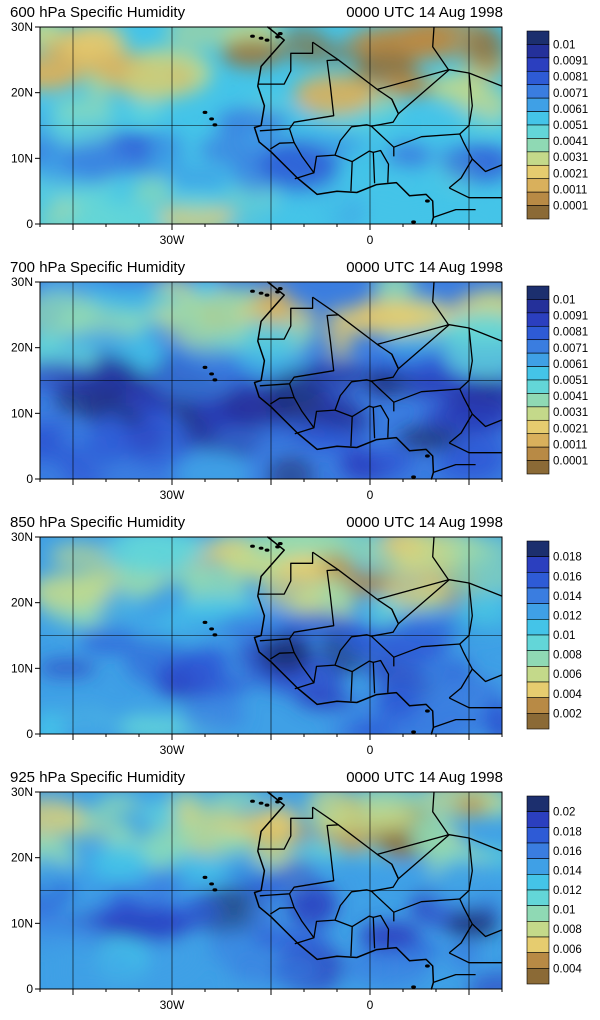  I want to click on colorbar-label: 0.014, so click(567, 871).